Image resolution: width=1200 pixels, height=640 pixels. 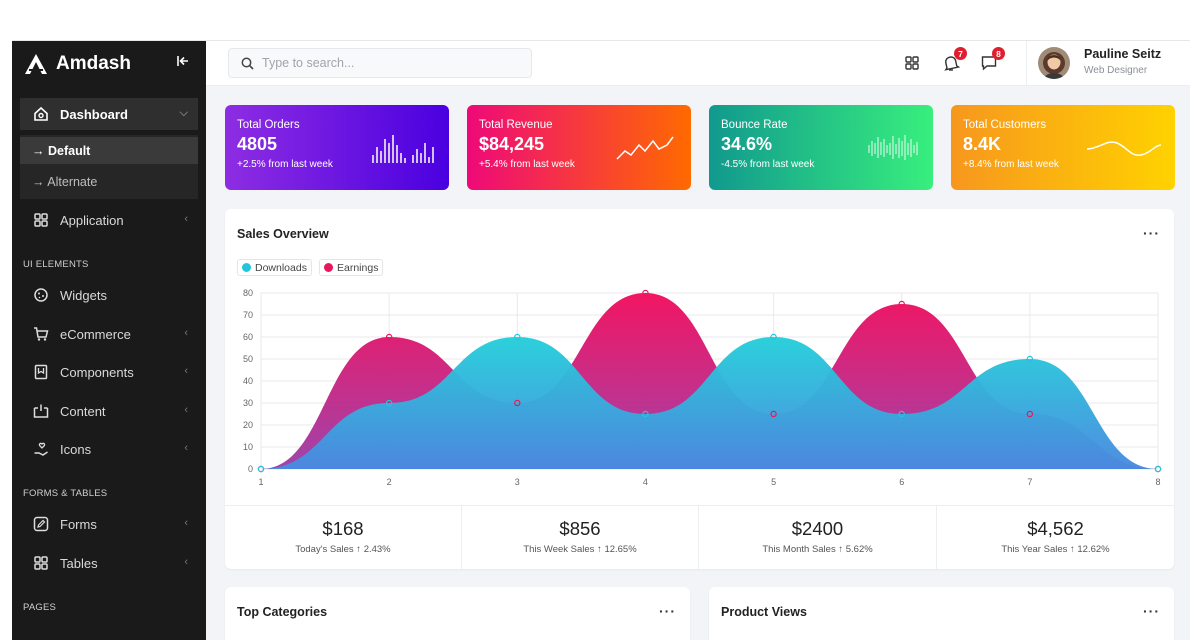 What do you see at coordinates (358, 267) in the screenshot?
I see `legend-label: Earnings` at bounding box center [358, 267].